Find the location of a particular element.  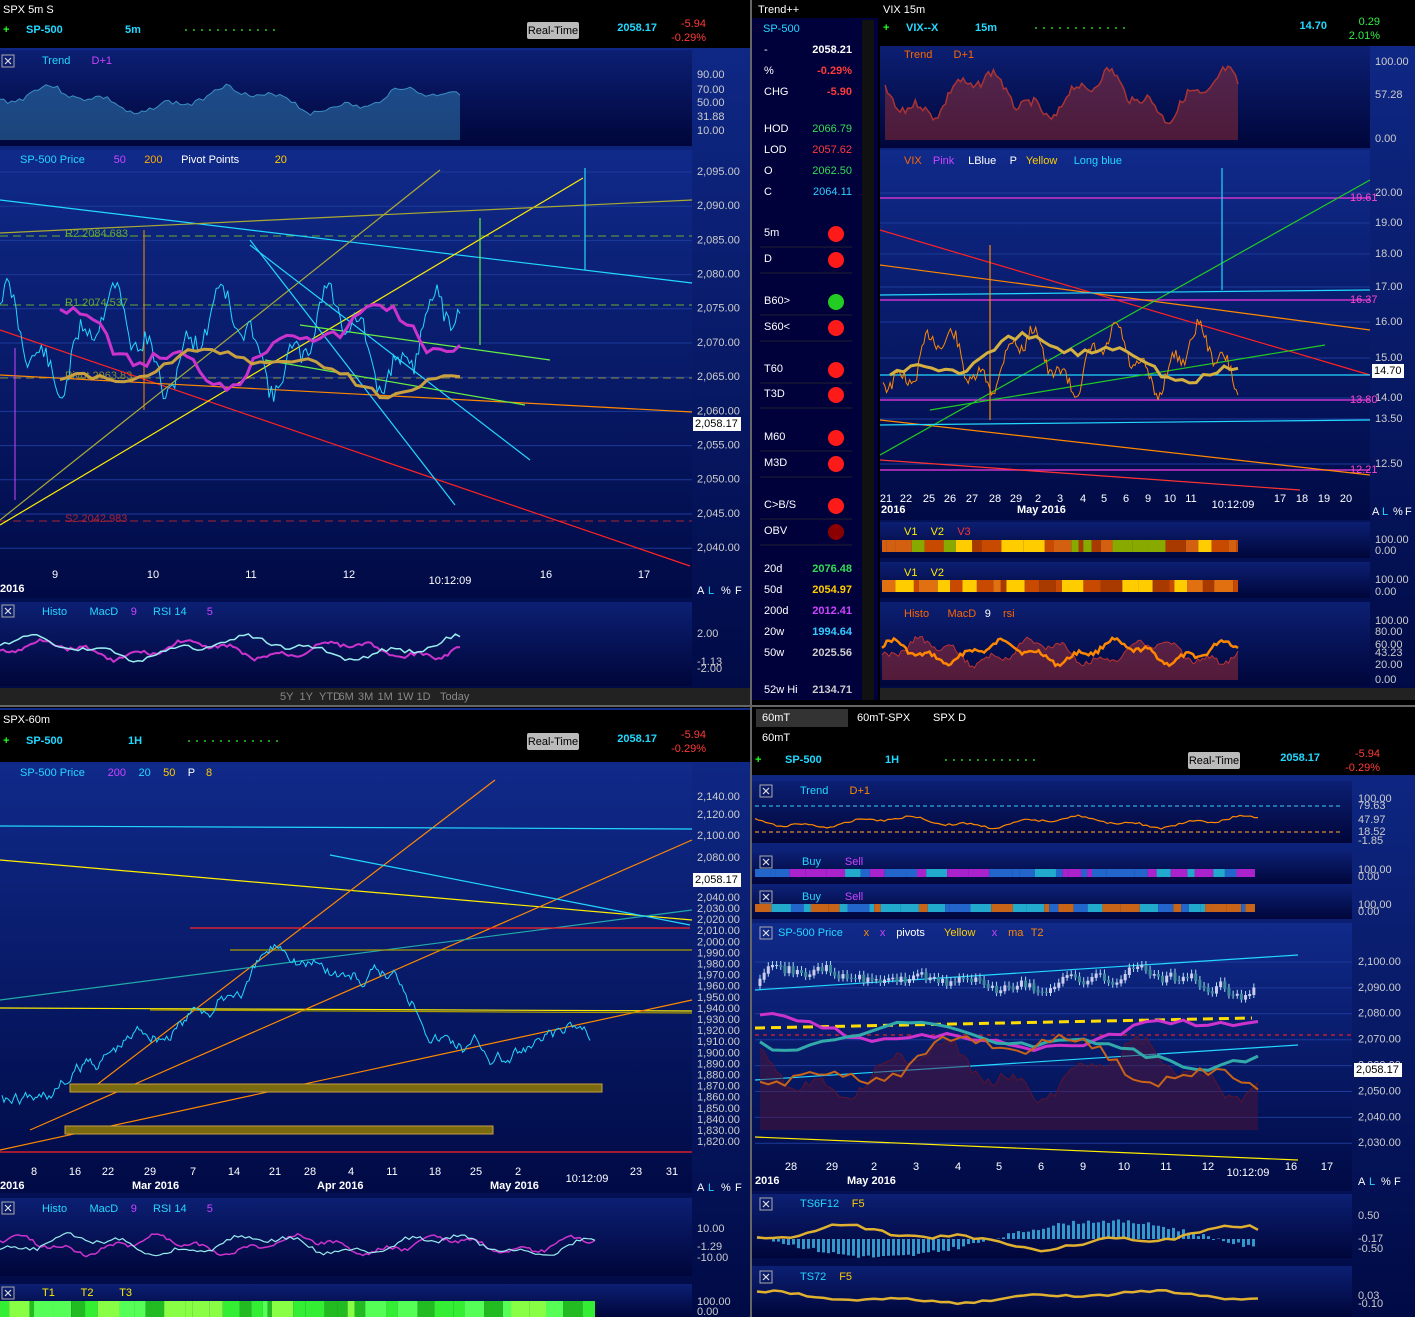

range-button: 1W is located at coordinates (405, 697).